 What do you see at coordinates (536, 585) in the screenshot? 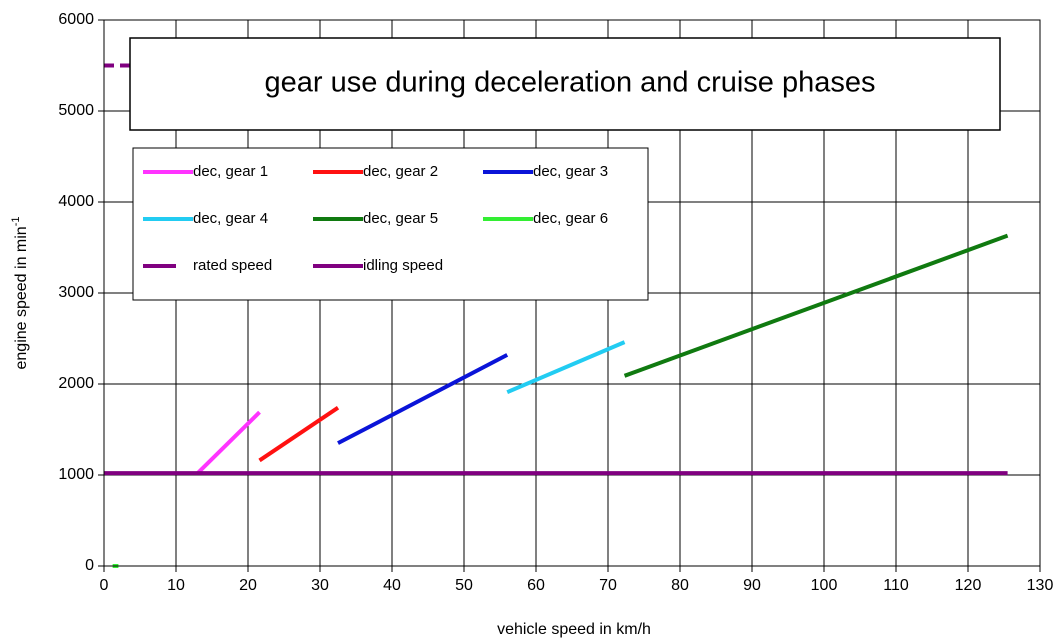
I see `x-tick-label: 60` at bounding box center [536, 585].